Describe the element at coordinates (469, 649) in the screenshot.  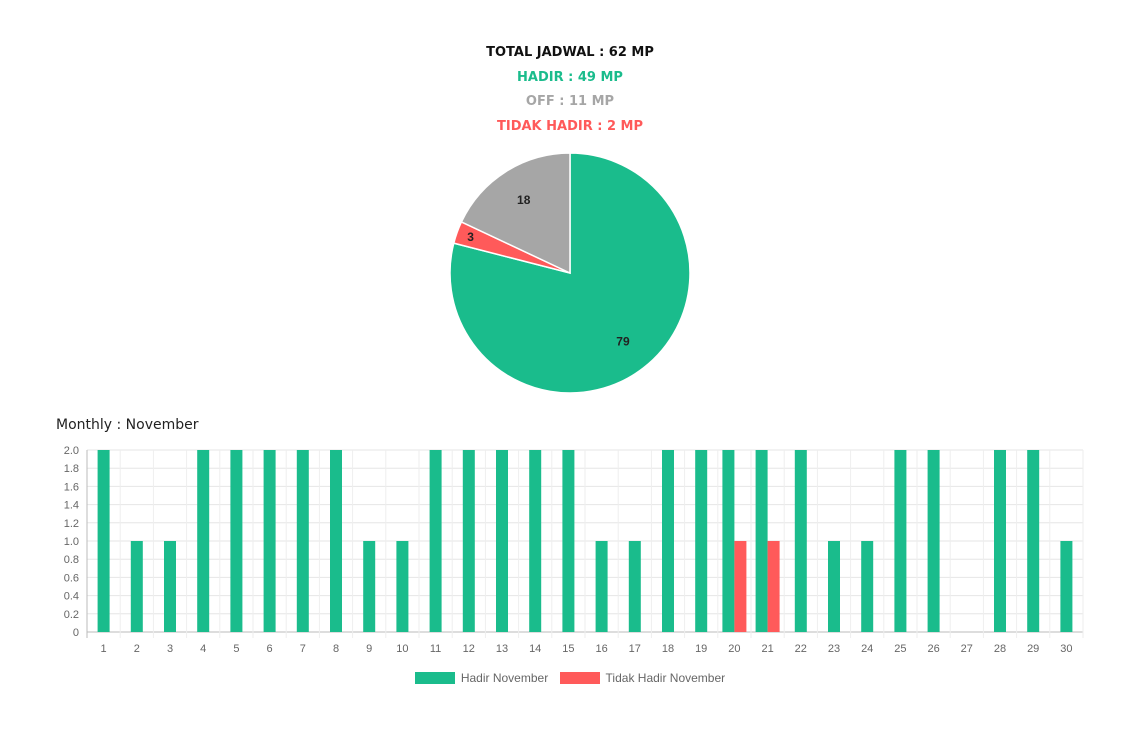
I see `x-tick-label: 12` at that location.